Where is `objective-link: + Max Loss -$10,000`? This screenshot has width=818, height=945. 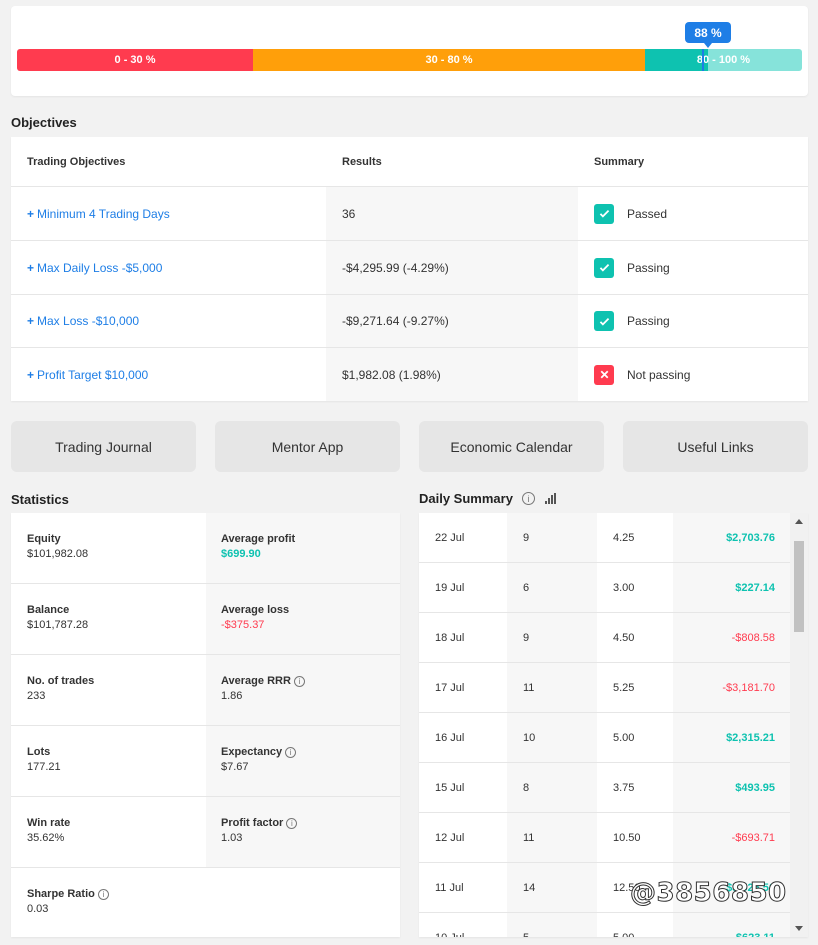
objective-link: + Max Loss -$10,000 is located at coordinates (83, 321).